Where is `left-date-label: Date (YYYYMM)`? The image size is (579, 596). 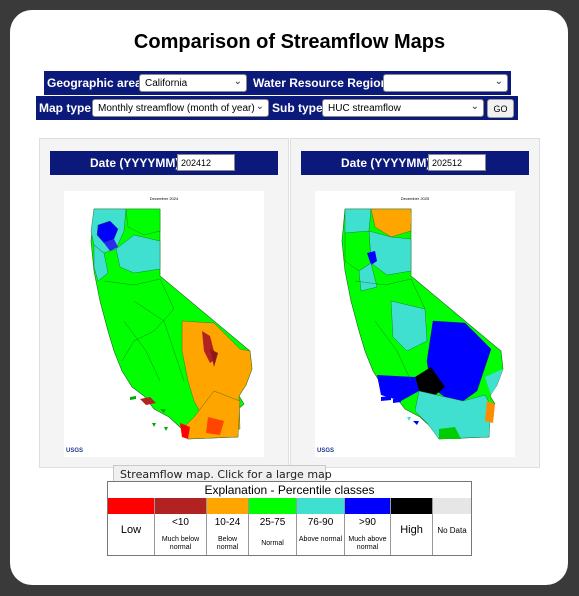 left-date-label: Date (YYYYMM) is located at coordinates (135, 163).